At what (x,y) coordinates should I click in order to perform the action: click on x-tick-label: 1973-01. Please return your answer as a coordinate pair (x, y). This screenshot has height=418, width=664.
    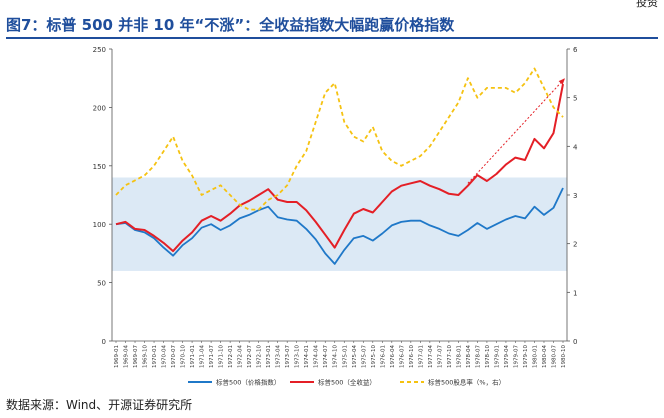
    Looking at the image, I should click on (269, 356).